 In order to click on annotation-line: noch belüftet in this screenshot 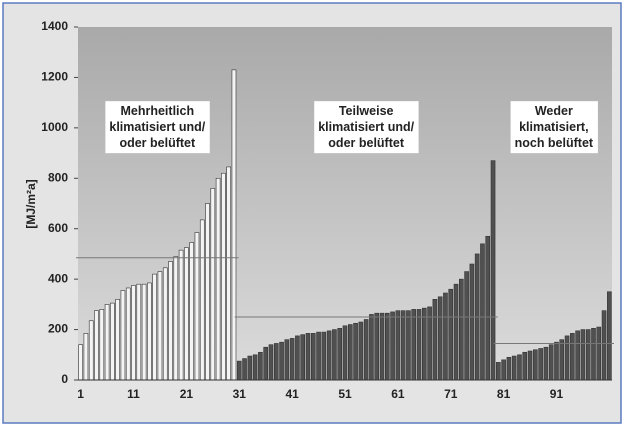, I will do `click(554, 143)`.